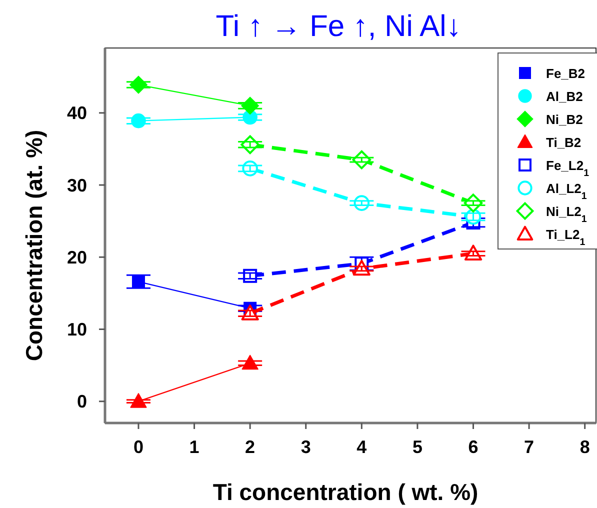 Image resolution: width=597 pixels, height=508 pixels. What do you see at coordinates (564, 96) in the screenshot?
I see `legend-label: Al_B2` at bounding box center [564, 96].